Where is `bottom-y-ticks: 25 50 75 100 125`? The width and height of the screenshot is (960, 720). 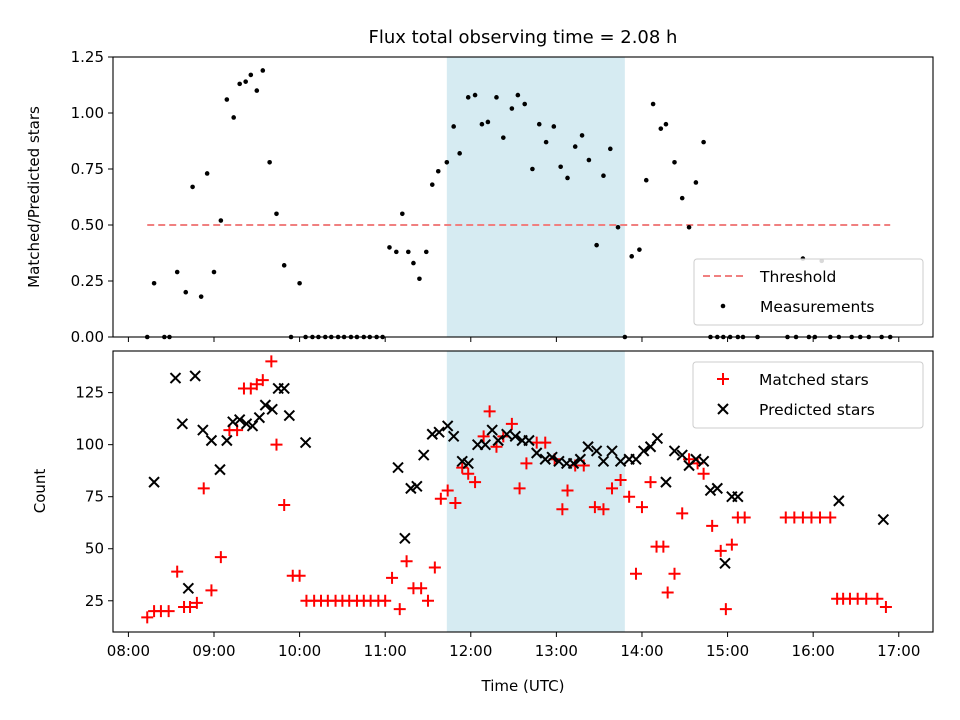
bottom-y-ticks: 25 50 75 100 125 is located at coordinates (94, 497).